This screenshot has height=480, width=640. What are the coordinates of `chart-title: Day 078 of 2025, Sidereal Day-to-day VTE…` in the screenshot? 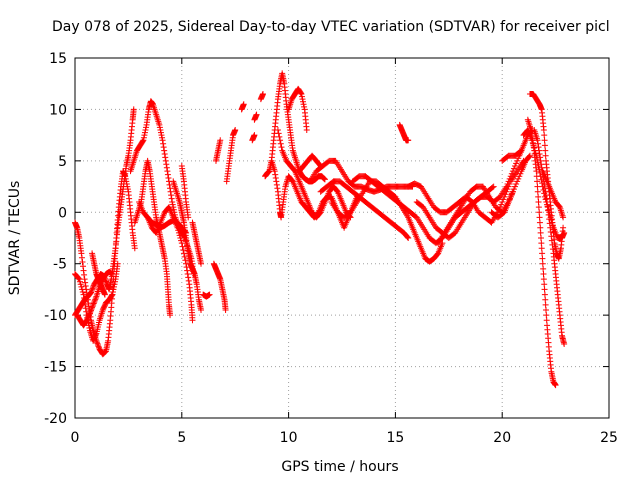 It's located at (331, 27).